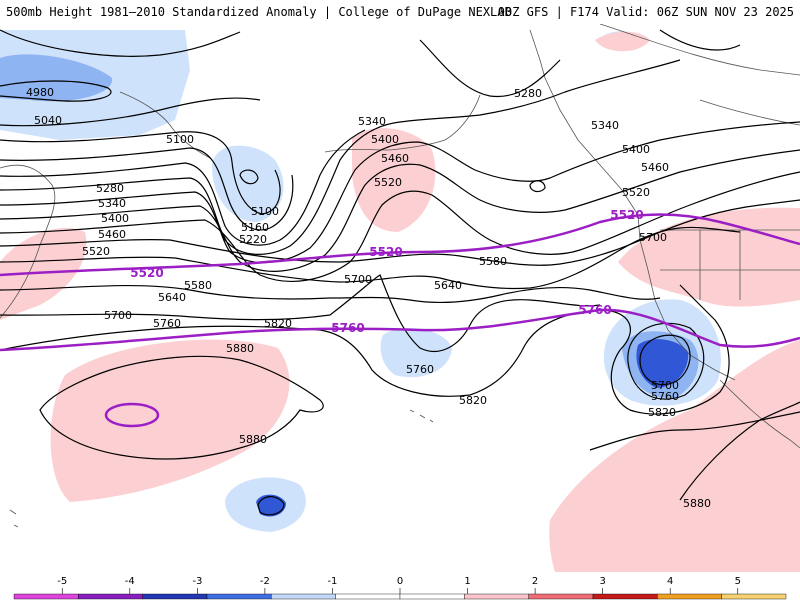 The image size is (800, 600). Describe the element at coordinates (467, 581) in the screenshot. I see `colorbar-tick-label: 1` at that location.